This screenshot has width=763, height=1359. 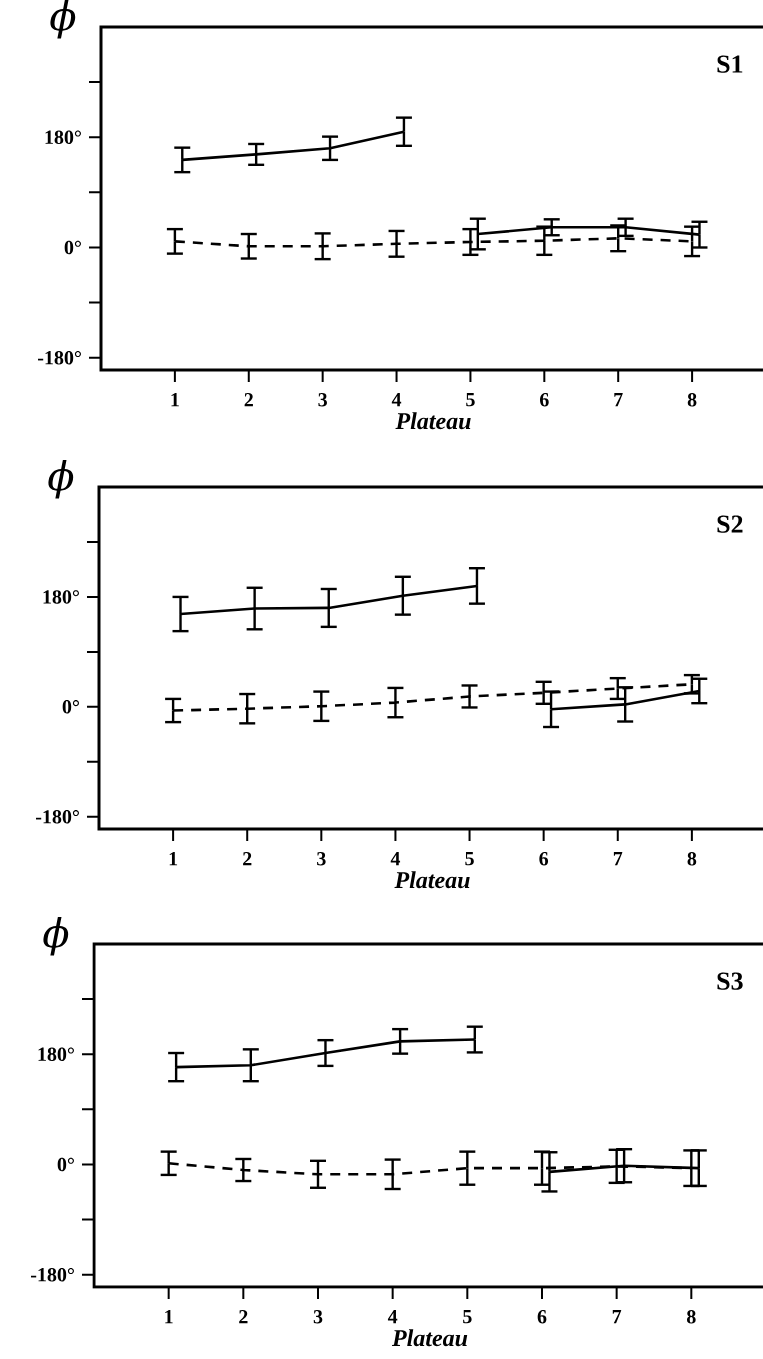 What do you see at coordinates (730, 981) in the screenshot?
I see `annotation: S3` at bounding box center [730, 981].